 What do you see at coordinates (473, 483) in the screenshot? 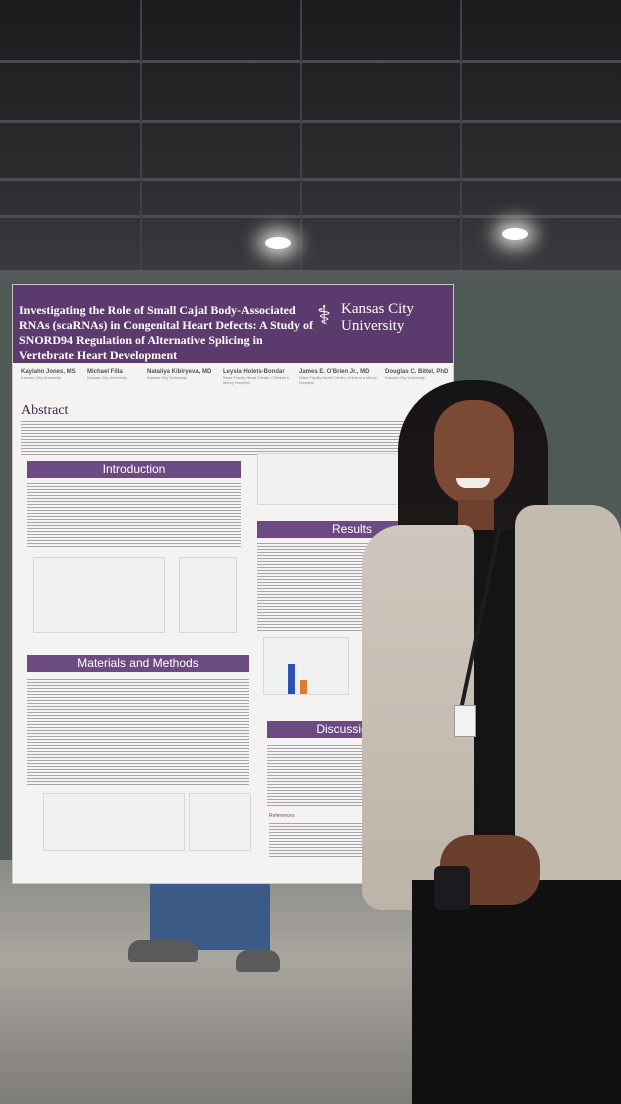
I see `smile` at bounding box center [473, 483].